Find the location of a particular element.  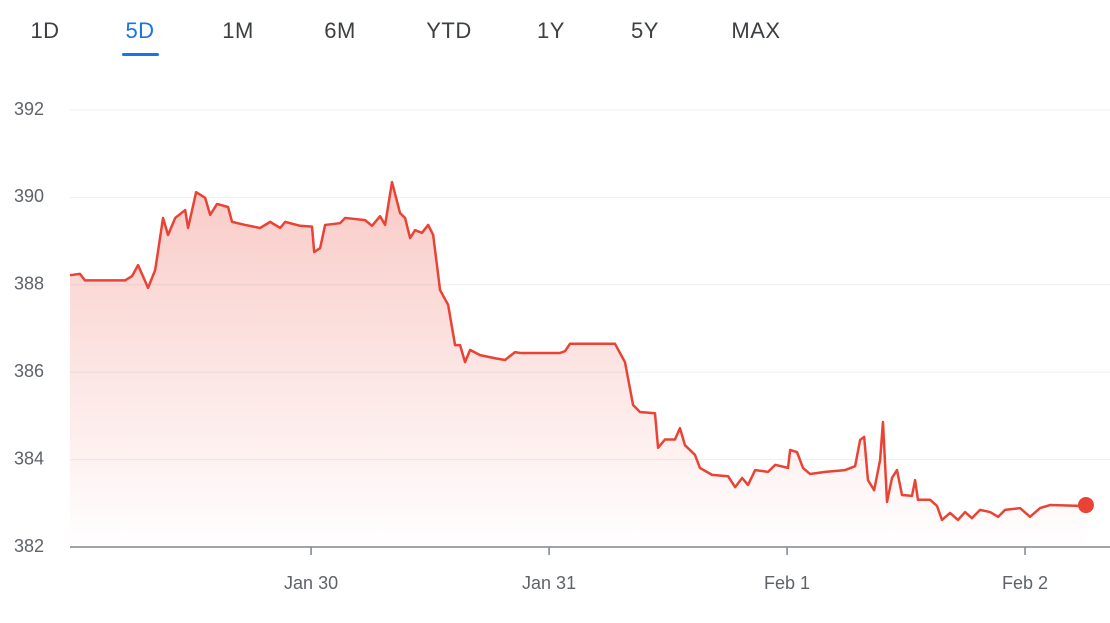

range-tab: YTD is located at coordinates (449, 30).